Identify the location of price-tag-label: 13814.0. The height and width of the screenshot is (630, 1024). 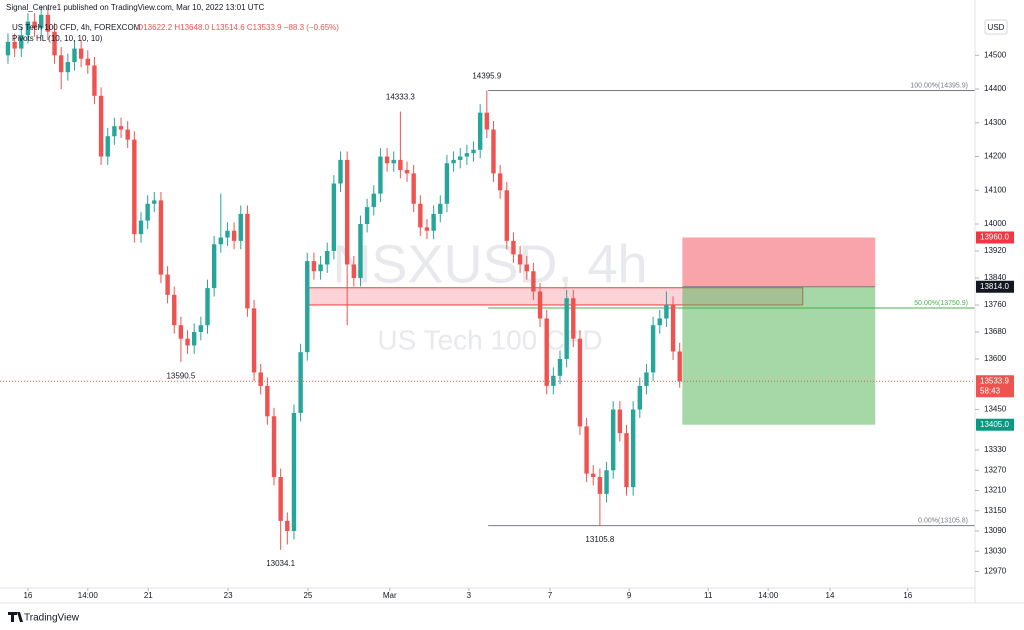
(994, 286).